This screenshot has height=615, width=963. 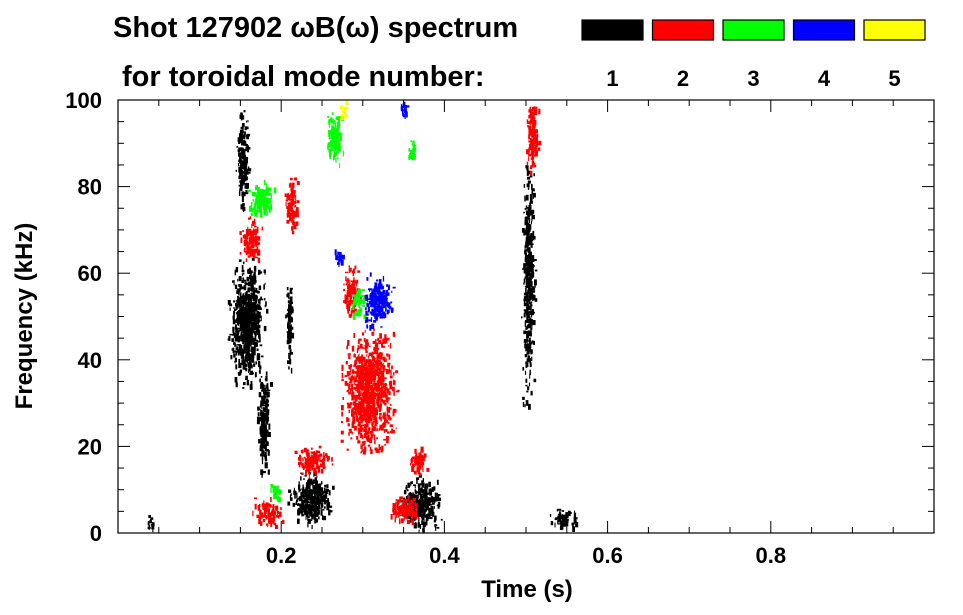 I want to click on y-tick-label: 100, so click(x=83, y=100).